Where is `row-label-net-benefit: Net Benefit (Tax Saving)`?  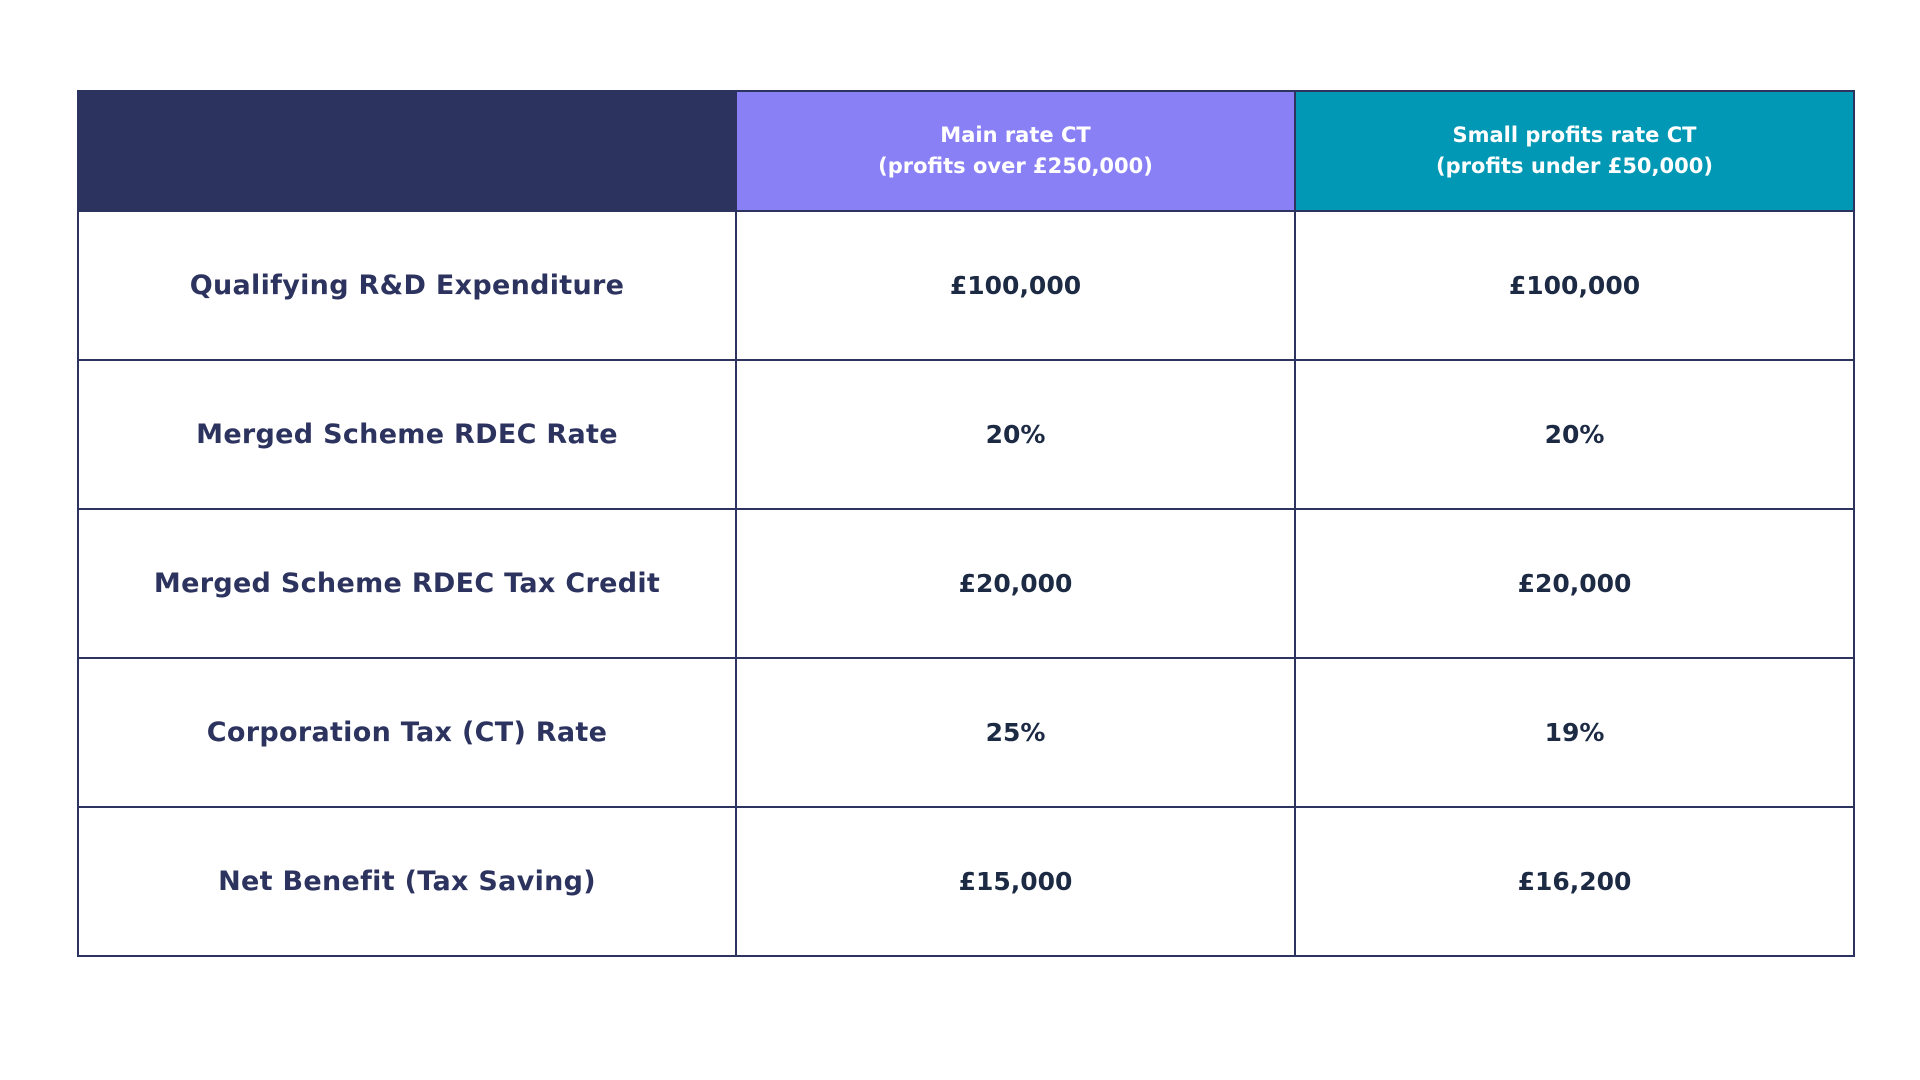
row-label-net-benefit: Net Benefit (Tax Saving) is located at coordinates (407, 881).